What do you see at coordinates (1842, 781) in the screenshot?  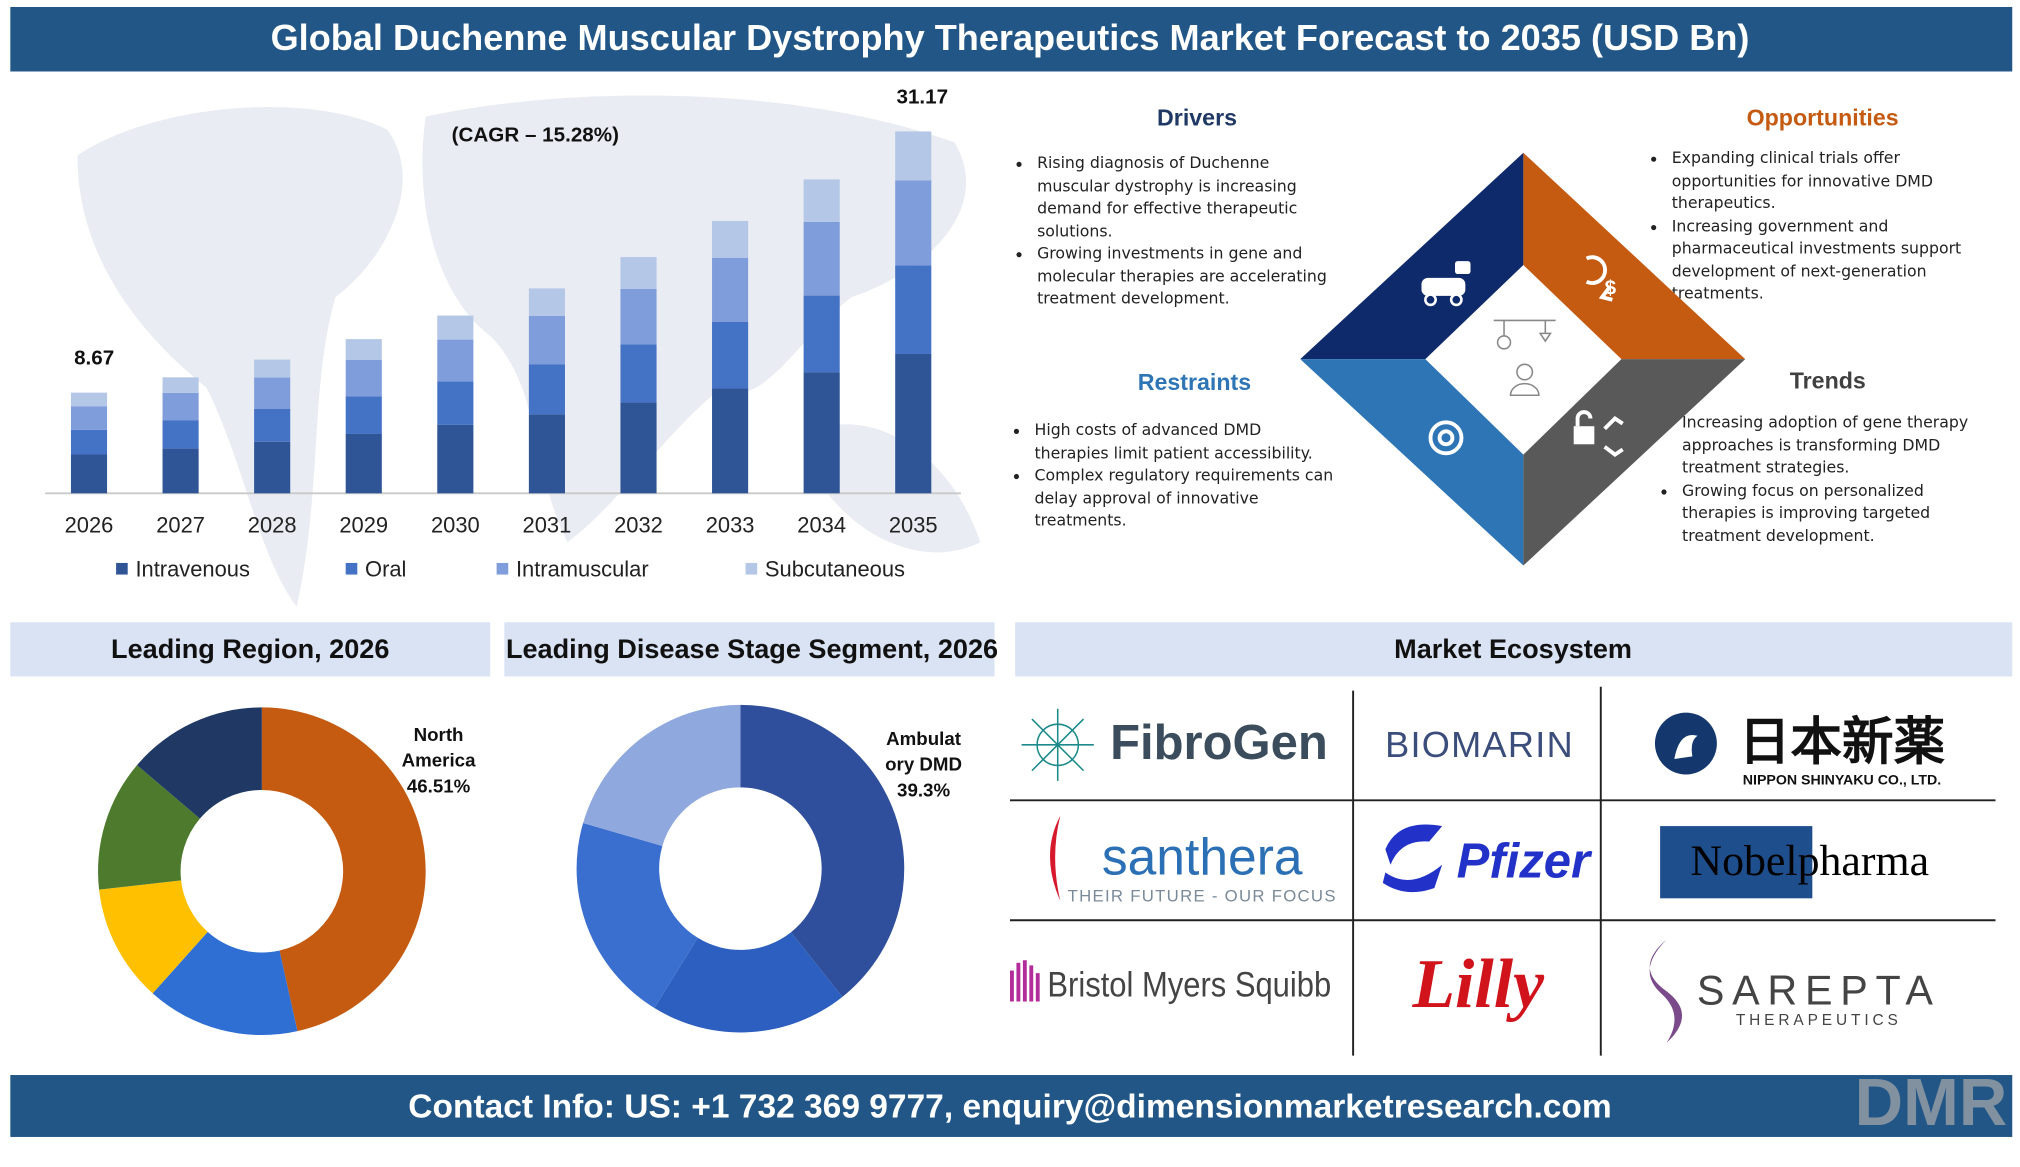 I see `company-subtitle: NIPPON SHINYAKU CO., LTD.` at bounding box center [1842, 781].